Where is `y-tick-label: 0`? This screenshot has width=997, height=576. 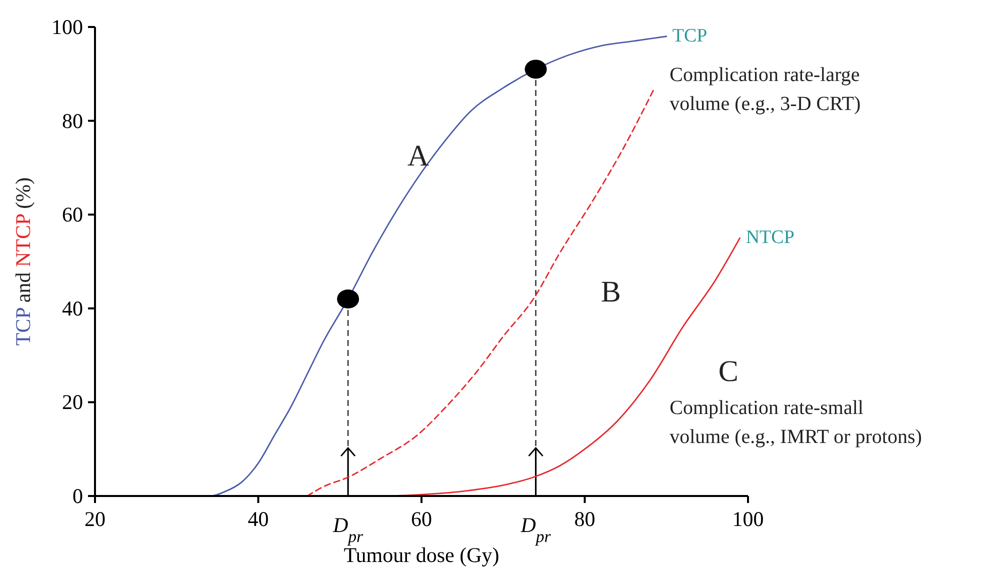 y-tick-label: 0 is located at coordinates (77, 496).